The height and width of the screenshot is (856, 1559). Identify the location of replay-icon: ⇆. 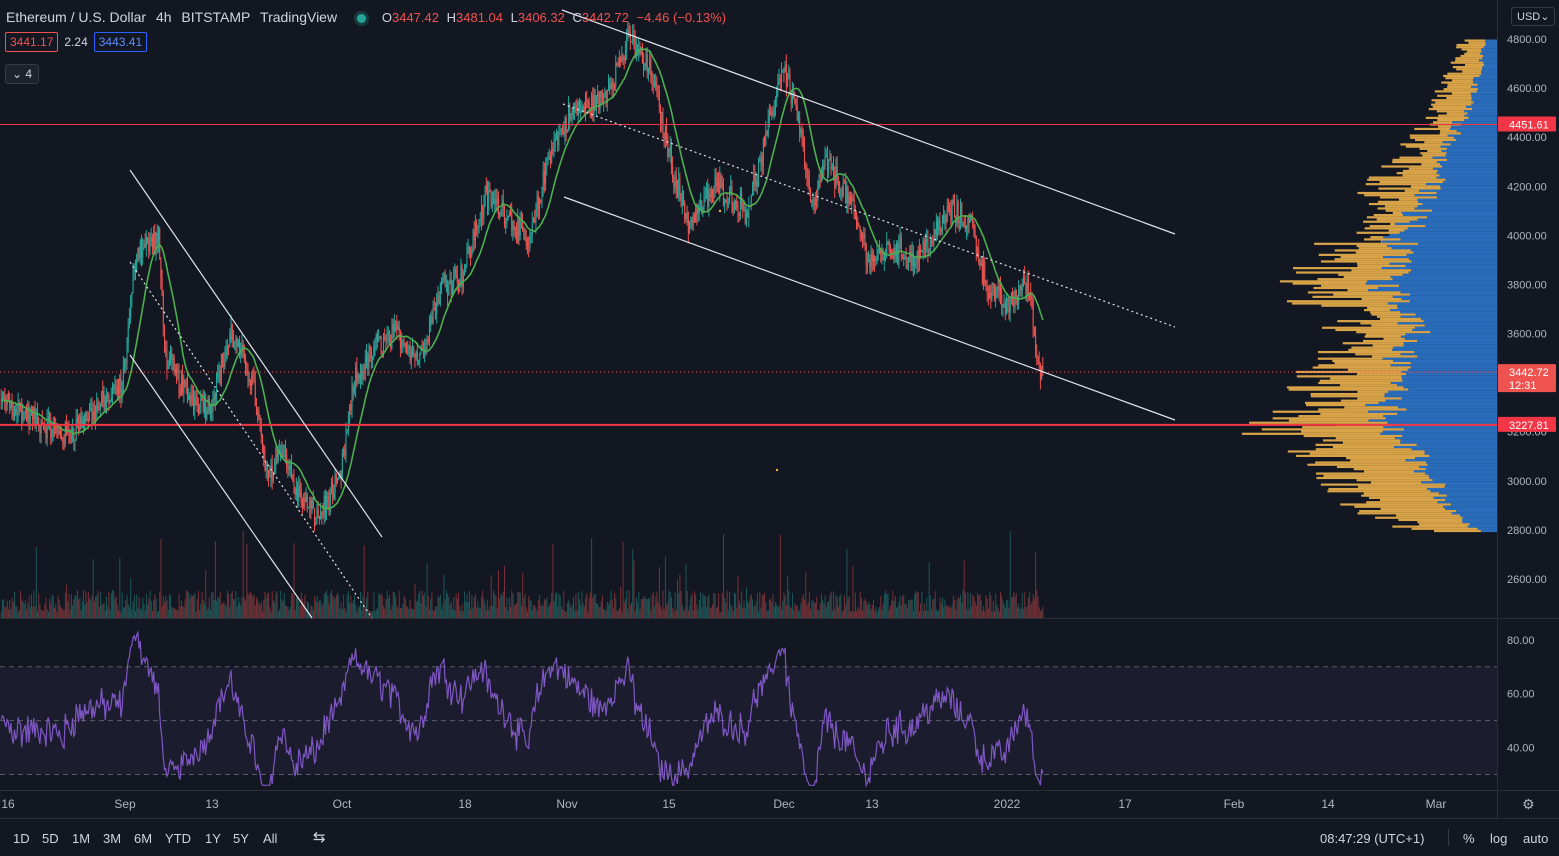
(319, 837).